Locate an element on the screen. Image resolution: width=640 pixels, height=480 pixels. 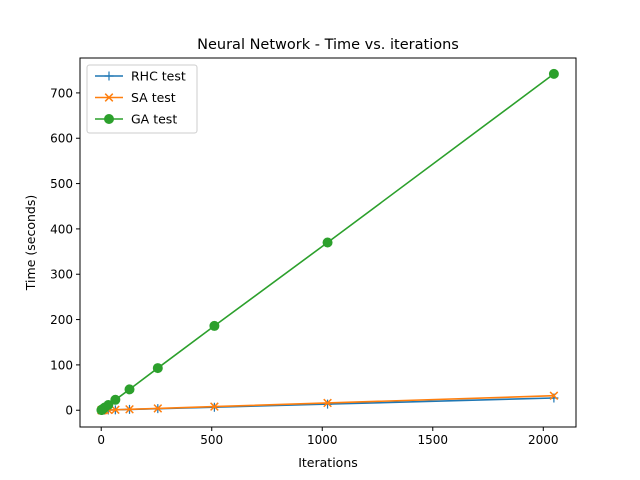
y-tick-label: 300 is located at coordinates (61, 275).